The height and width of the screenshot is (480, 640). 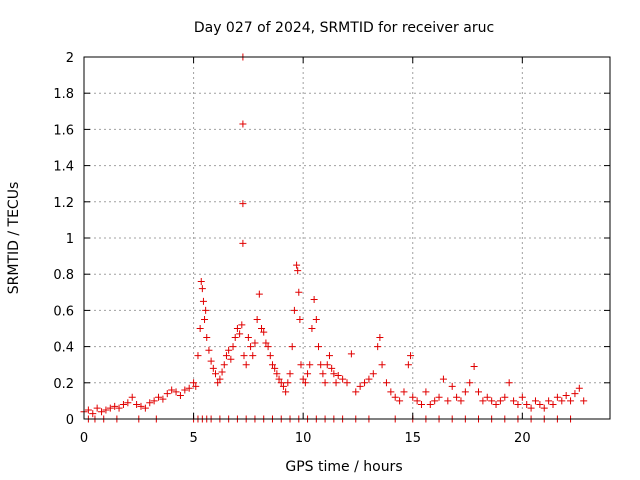 I want to click on x-tick-label: 20, so click(x=522, y=438).